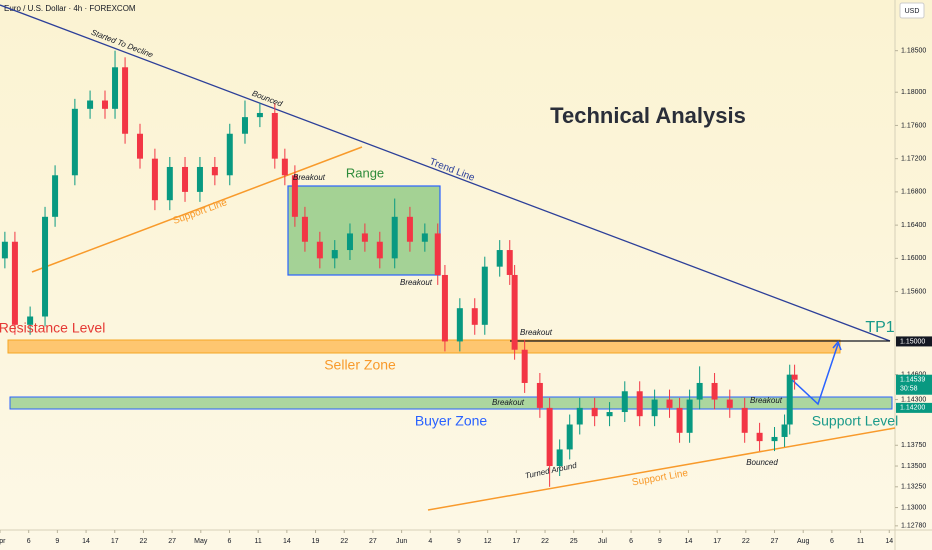 The image size is (932, 550). What do you see at coordinates (762, 462) in the screenshot?
I see `annotation: Bounced` at bounding box center [762, 462].